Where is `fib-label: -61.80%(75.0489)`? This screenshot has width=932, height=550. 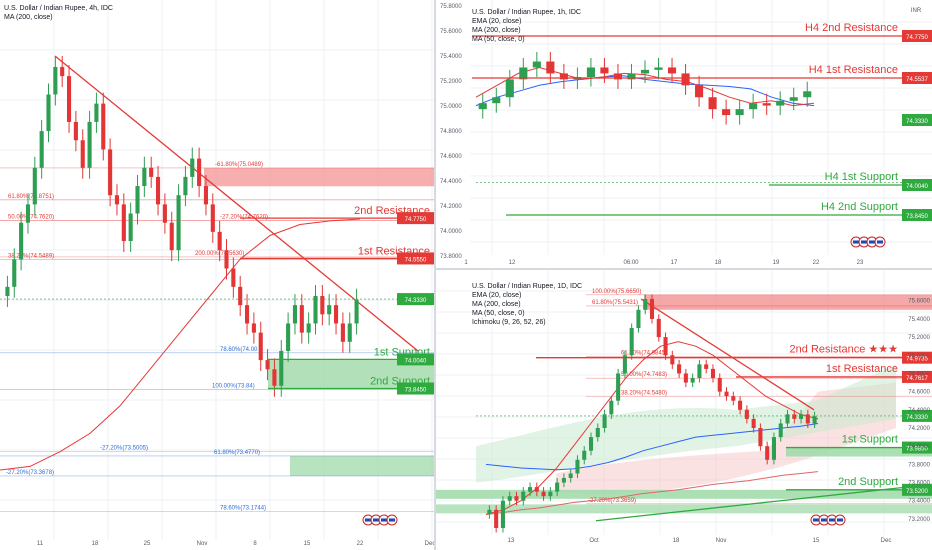
fib-label: -61.80%(75.0489) is located at coordinates (239, 165).